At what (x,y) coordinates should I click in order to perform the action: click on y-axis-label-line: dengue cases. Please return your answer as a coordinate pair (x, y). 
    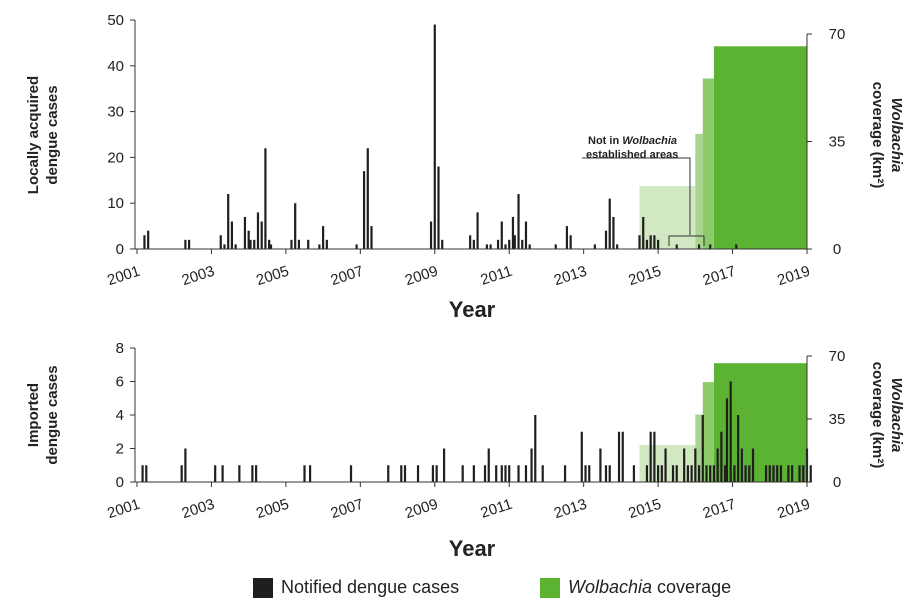
    Looking at the image, I should click on (52, 134).